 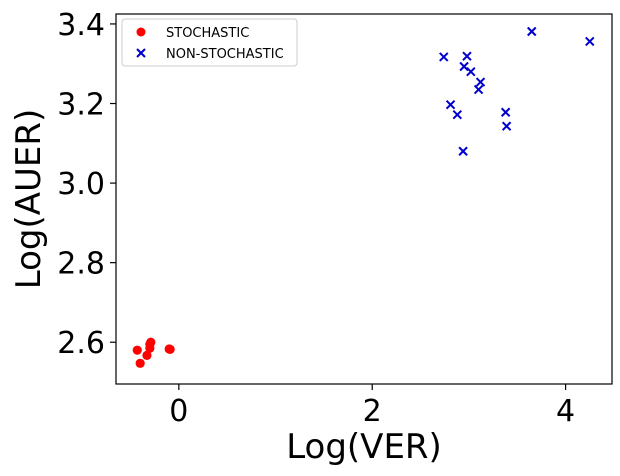 What do you see at coordinates (141, 53) in the screenshot?
I see `legend-marker-non-stochastic` at bounding box center [141, 53].